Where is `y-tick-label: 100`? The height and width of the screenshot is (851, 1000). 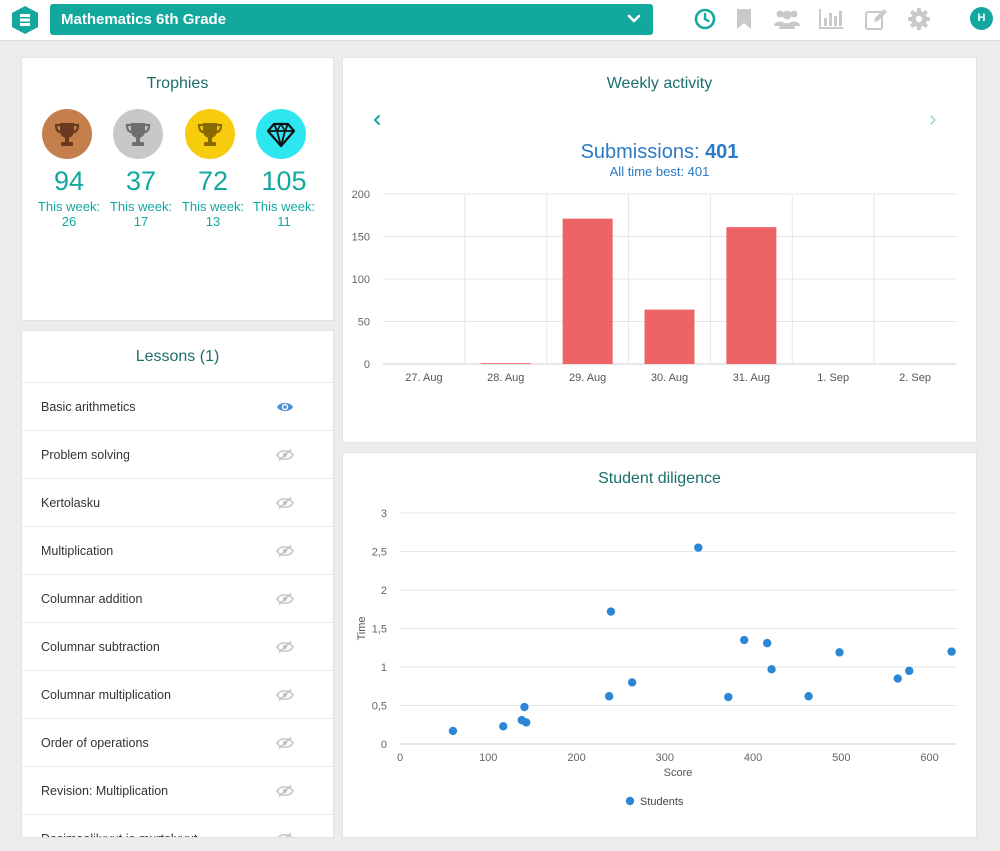 y-tick-label: 100 is located at coordinates (361, 280).